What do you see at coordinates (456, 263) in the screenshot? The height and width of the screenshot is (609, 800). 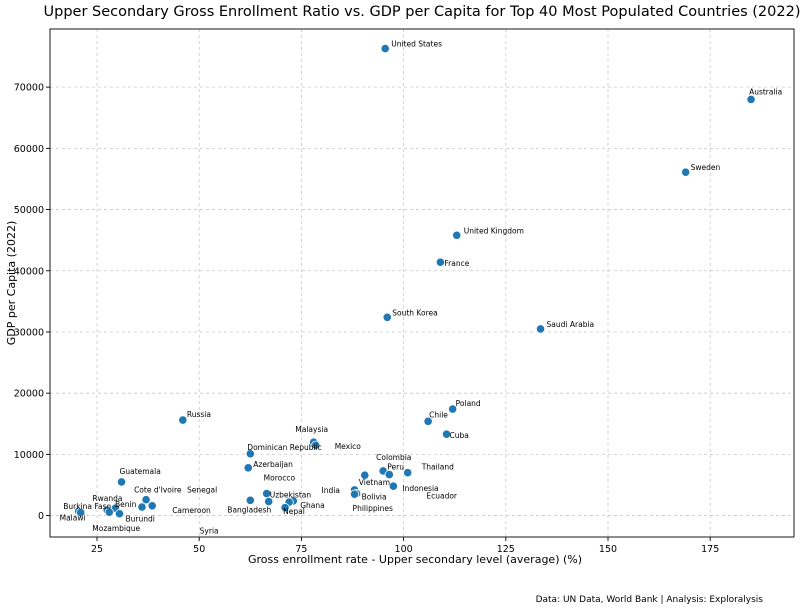 I see `point-label: France` at bounding box center [456, 263].